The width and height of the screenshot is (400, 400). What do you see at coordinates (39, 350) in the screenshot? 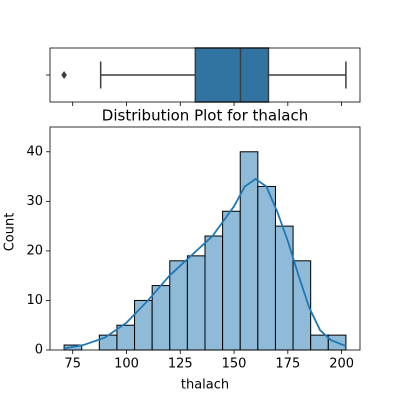
I see `y-tick-label: 0` at bounding box center [39, 350].